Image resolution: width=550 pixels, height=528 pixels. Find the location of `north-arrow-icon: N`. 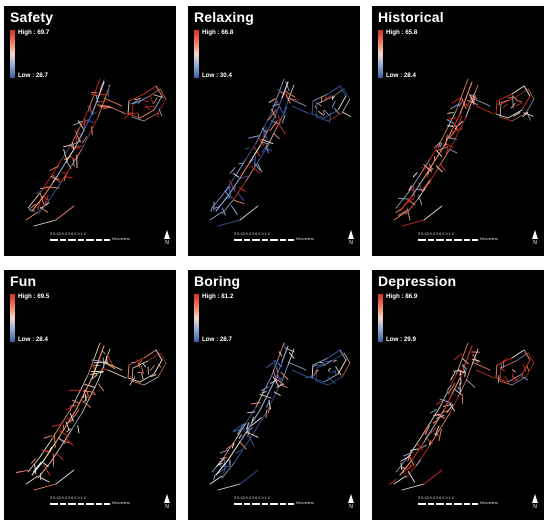

north-arrow-icon: N is located at coordinates (535, 502).